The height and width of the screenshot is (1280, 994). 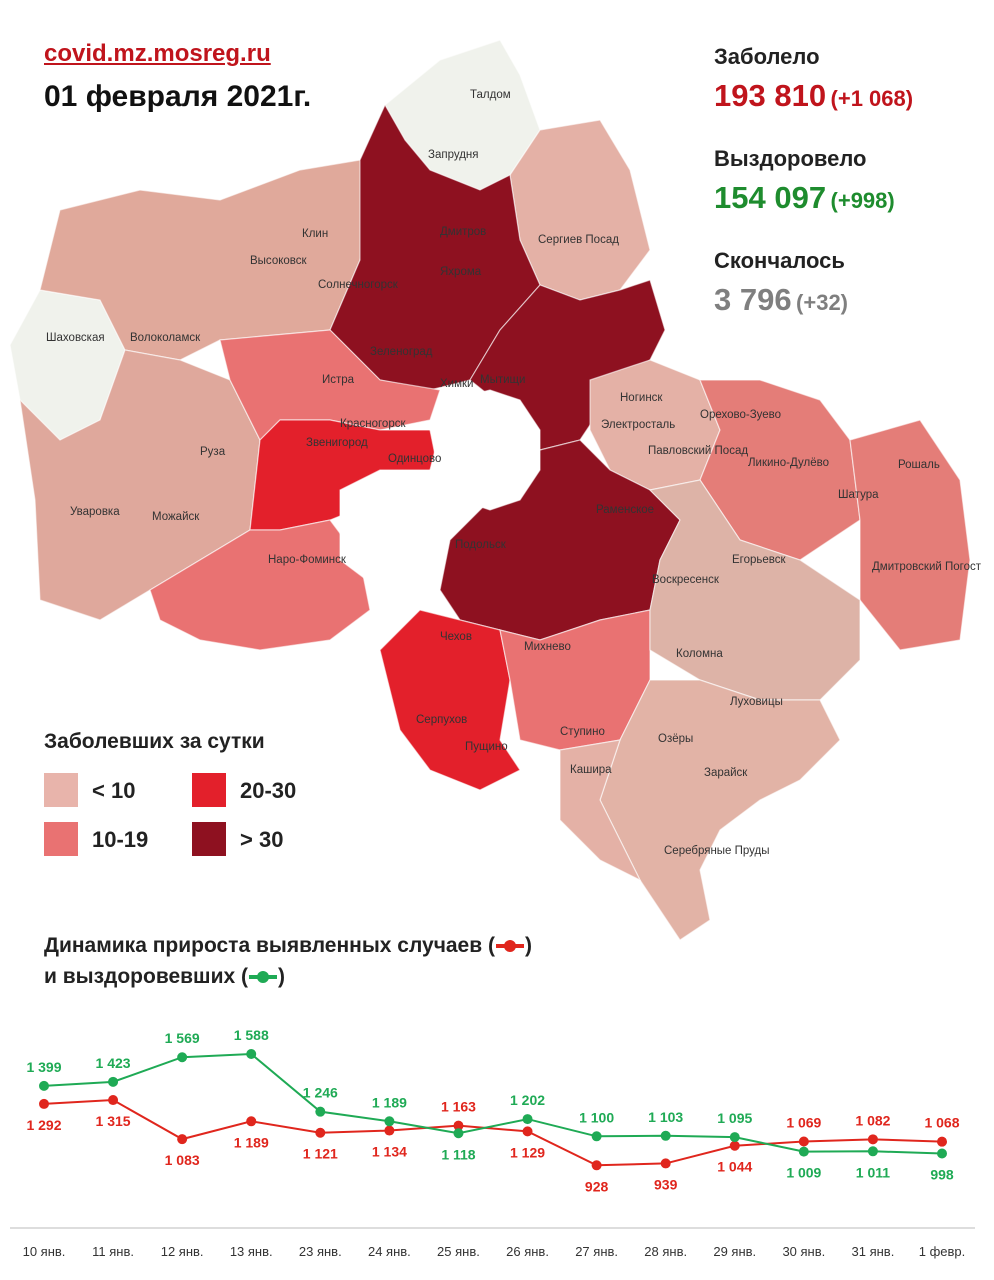 What do you see at coordinates (463, 232) in the screenshot?
I see `map-label: Дмитров` at bounding box center [463, 232].